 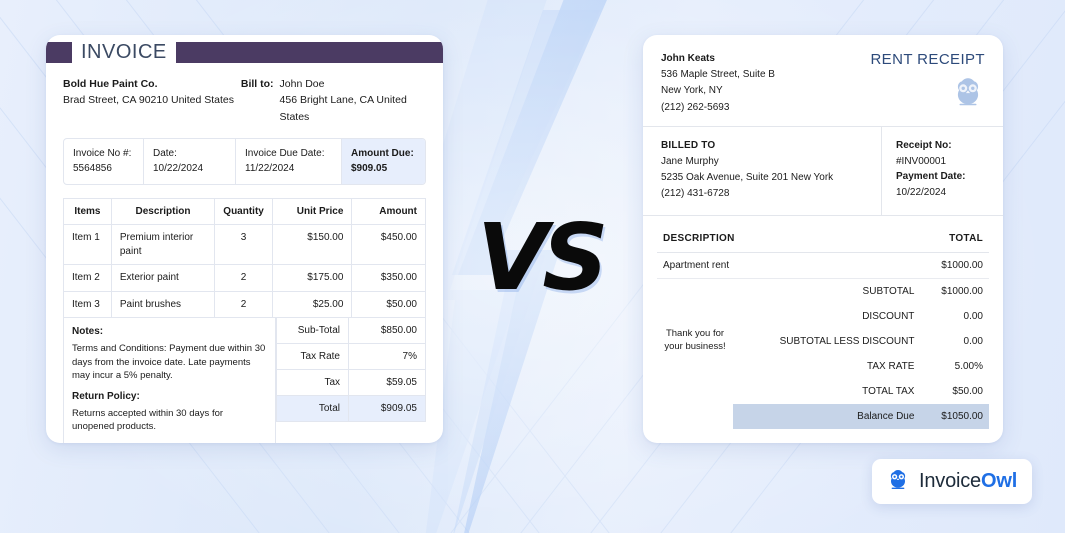 What do you see at coordinates (847, 341) in the screenshot?
I see `summary-label-subtotal-less-discount: SUBTOTAL LESS DISCOUNT` at bounding box center [847, 341].